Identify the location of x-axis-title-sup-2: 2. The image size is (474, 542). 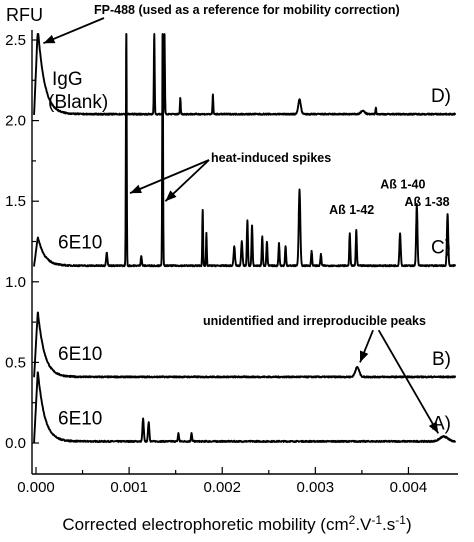
(352, 520).